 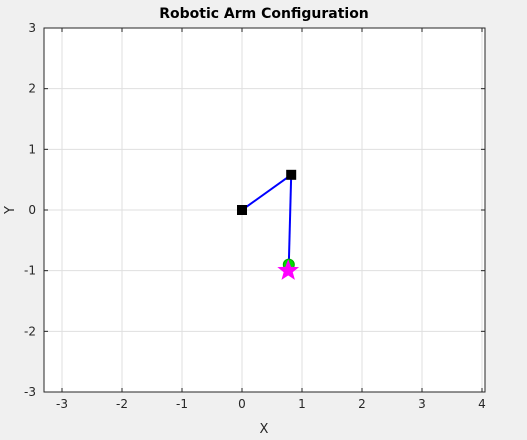 What do you see at coordinates (32, 210) in the screenshot?
I see `y-tick-label: 0` at bounding box center [32, 210].